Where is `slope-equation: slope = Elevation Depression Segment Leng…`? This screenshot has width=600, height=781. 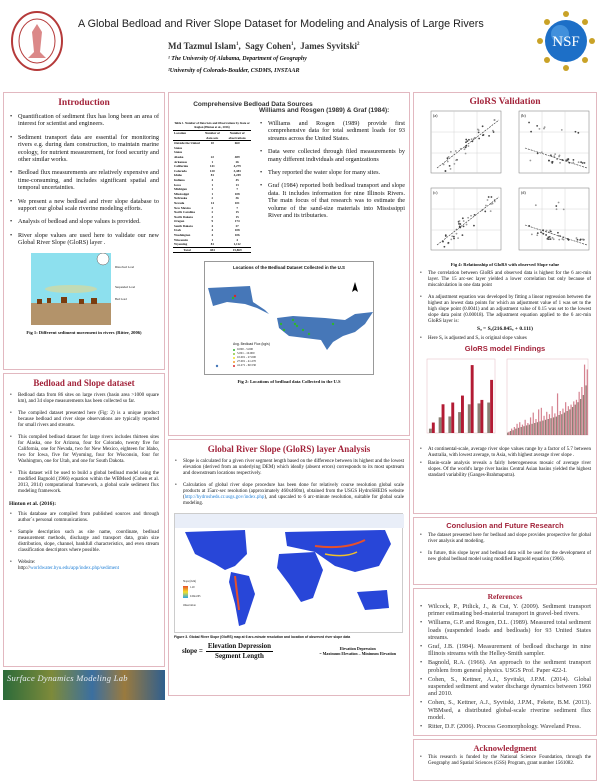 slope-equation: slope = Elevation Depression Segment Leng… is located at coordinates (227, 651).